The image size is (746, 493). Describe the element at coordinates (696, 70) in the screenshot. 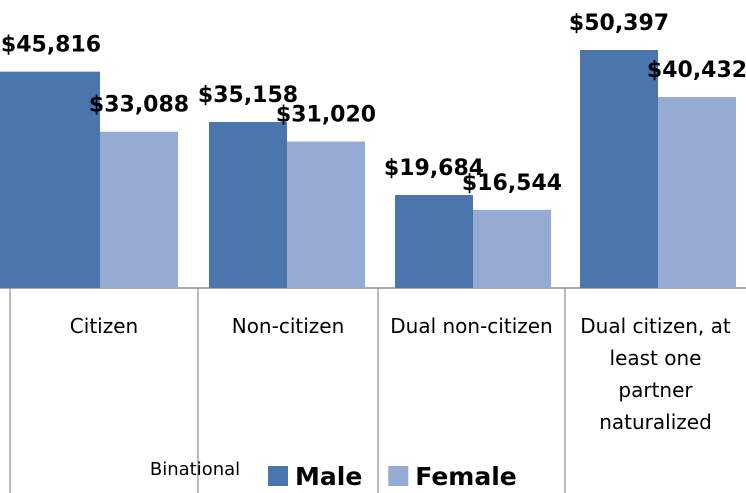

I see `value-label: $40,432` at that location.